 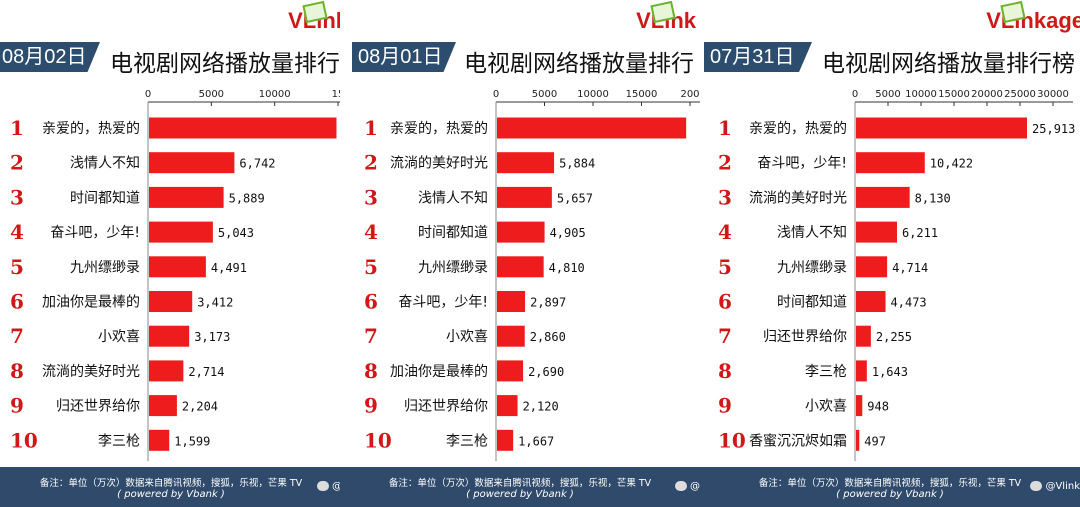 I want to click on value-label: 5,889, so click(x=247, y=198).